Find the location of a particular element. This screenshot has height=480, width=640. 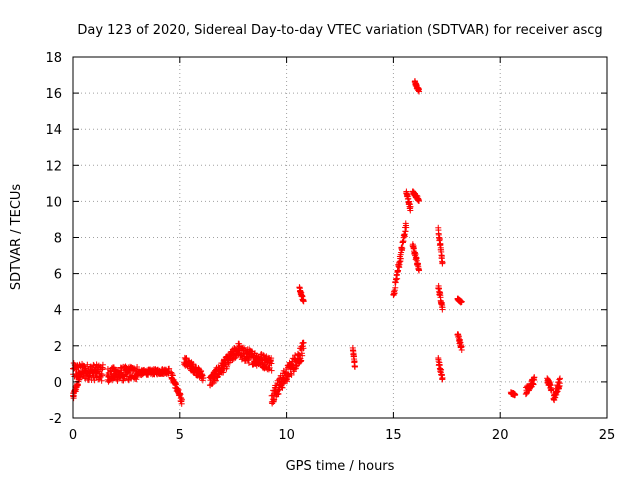

x-tick-label: 0 is located at coordinates (73, 435).